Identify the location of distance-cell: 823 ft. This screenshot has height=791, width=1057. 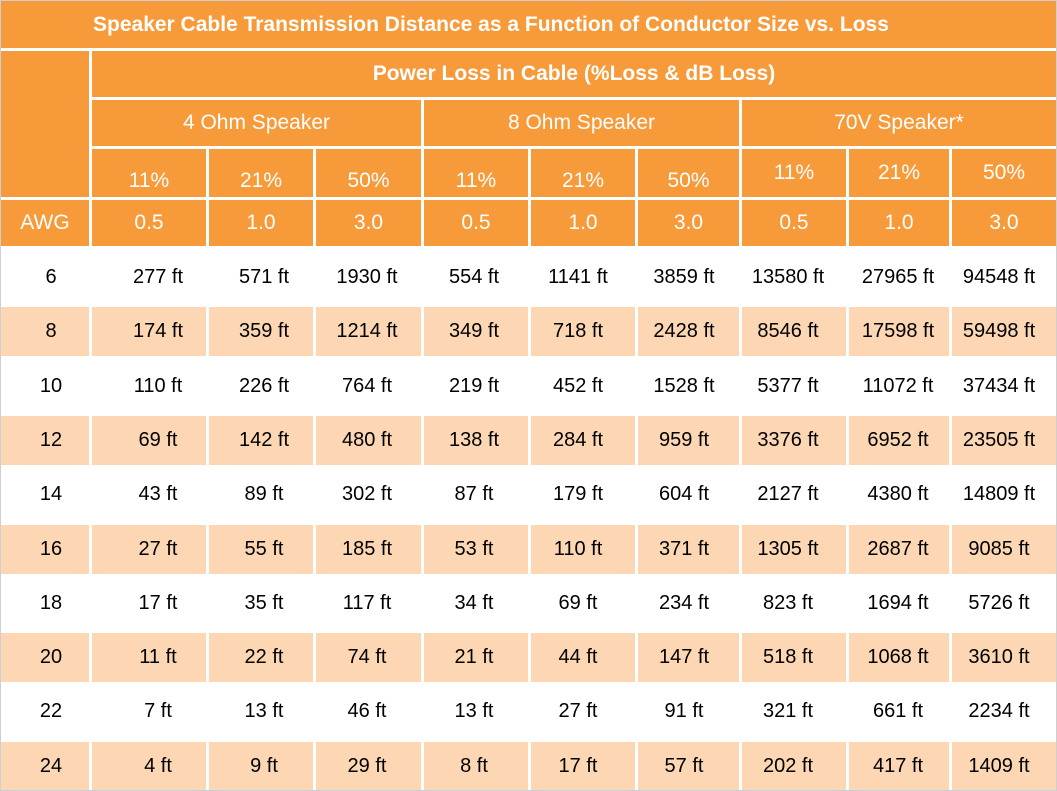
(788, 602).